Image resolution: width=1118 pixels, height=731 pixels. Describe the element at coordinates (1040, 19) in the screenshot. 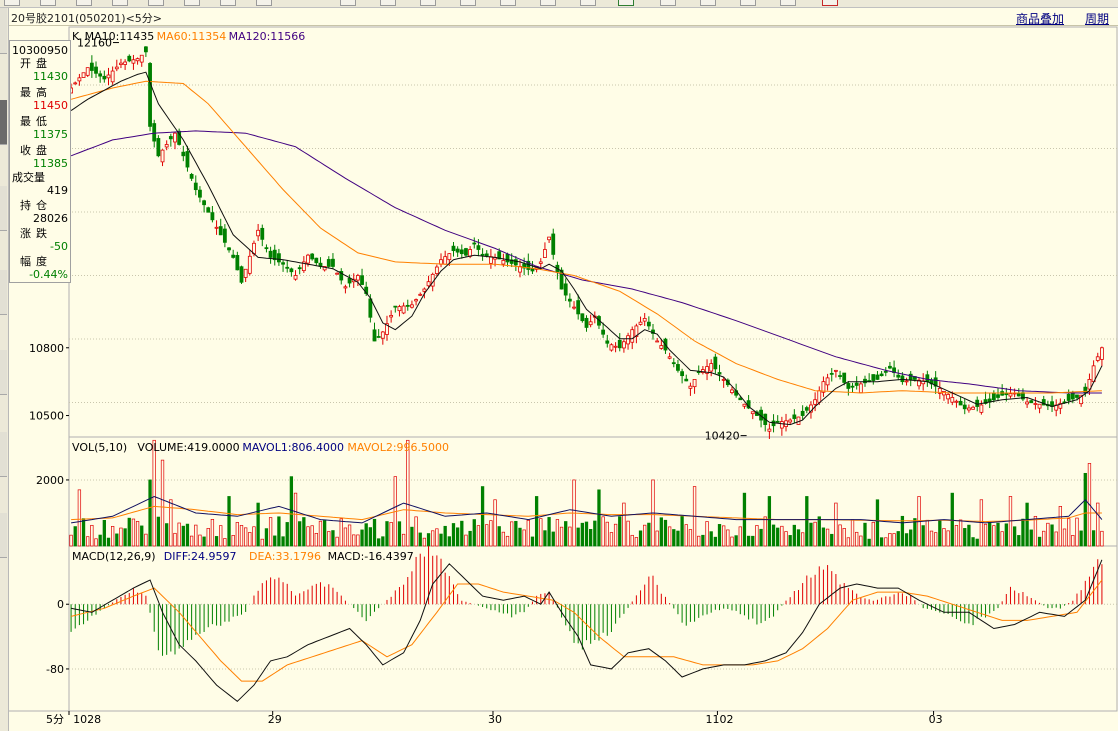

I see `overlay-symbol-link: 商品叠加` at that location.